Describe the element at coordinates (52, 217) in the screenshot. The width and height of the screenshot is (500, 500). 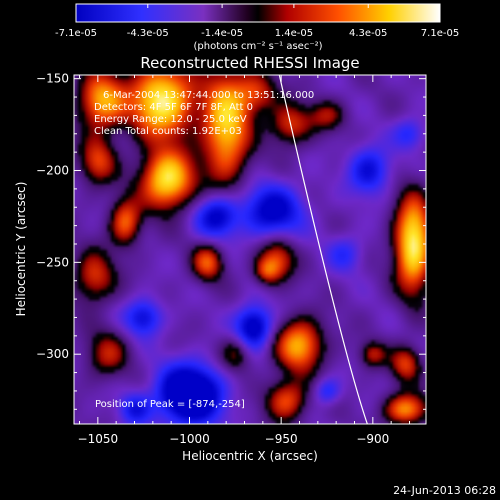
I see `y-axis-tick-labels: −300 −250 −200 −150` at that location.